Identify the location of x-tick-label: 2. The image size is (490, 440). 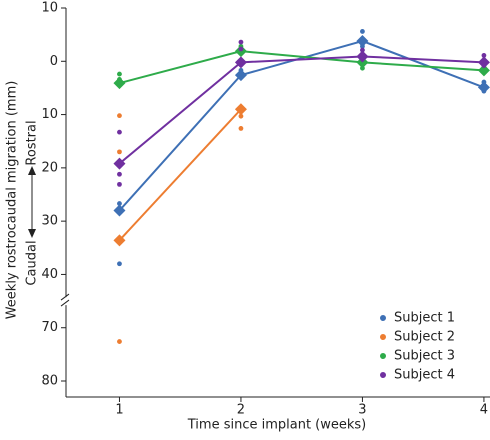
(241, 410).